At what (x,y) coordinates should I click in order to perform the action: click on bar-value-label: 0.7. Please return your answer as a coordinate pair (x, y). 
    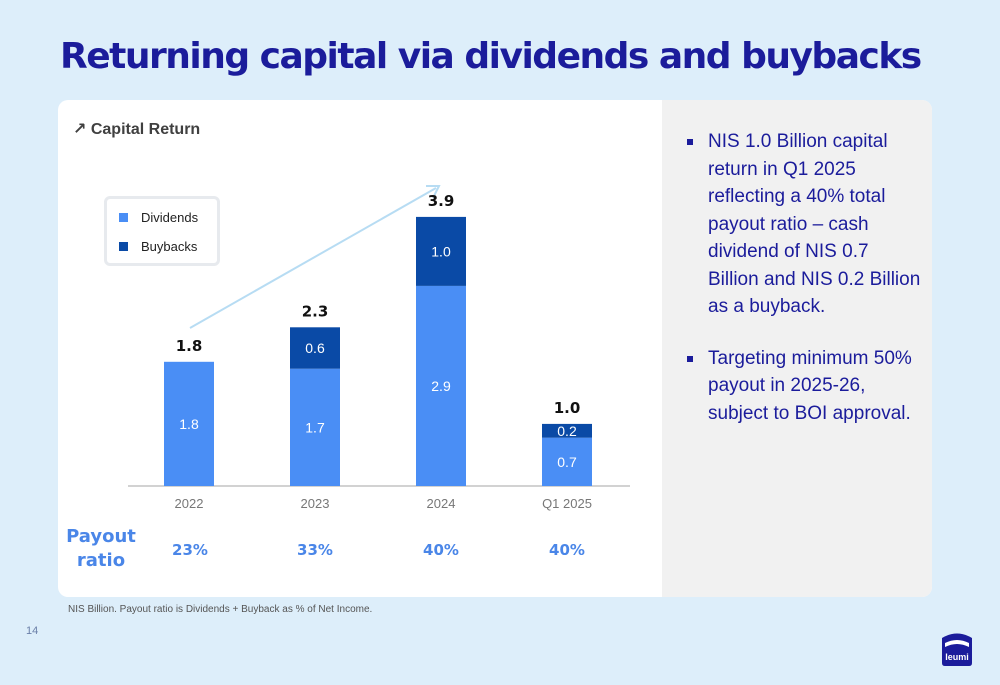
    Looking at the image, I should click on (567, 462).